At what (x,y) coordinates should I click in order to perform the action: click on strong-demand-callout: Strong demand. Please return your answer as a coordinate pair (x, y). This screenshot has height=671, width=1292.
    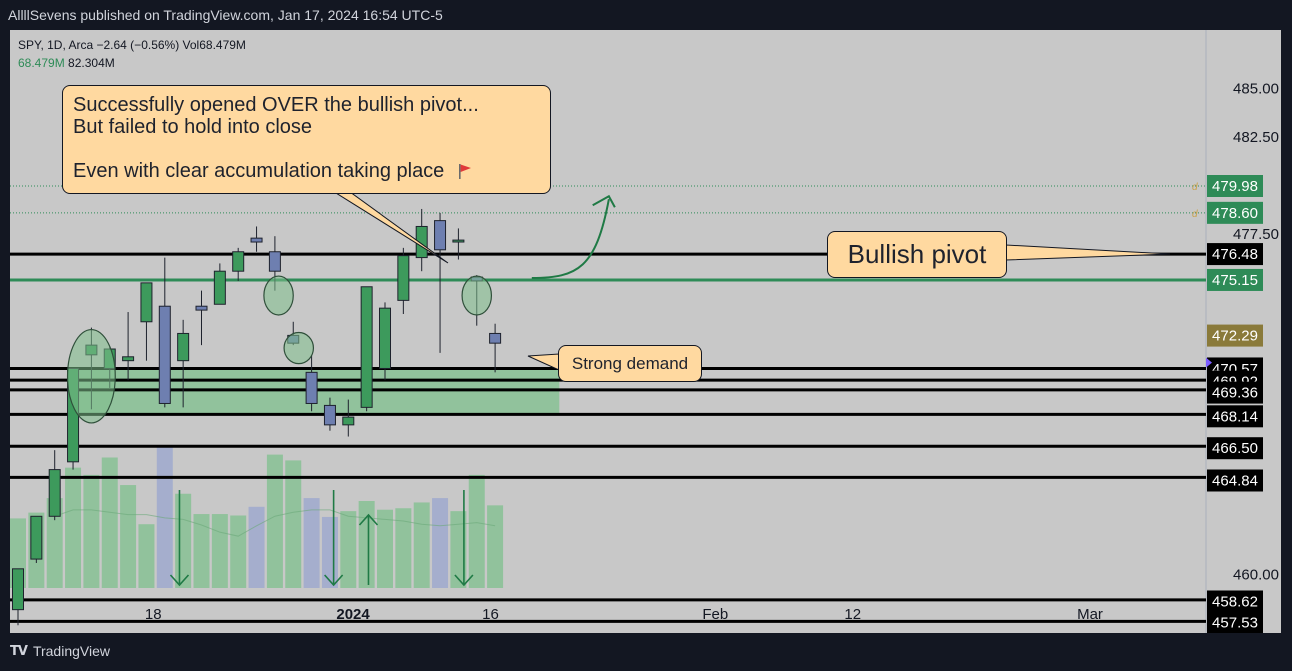
    Looking at the image, I should click on (630, 363).